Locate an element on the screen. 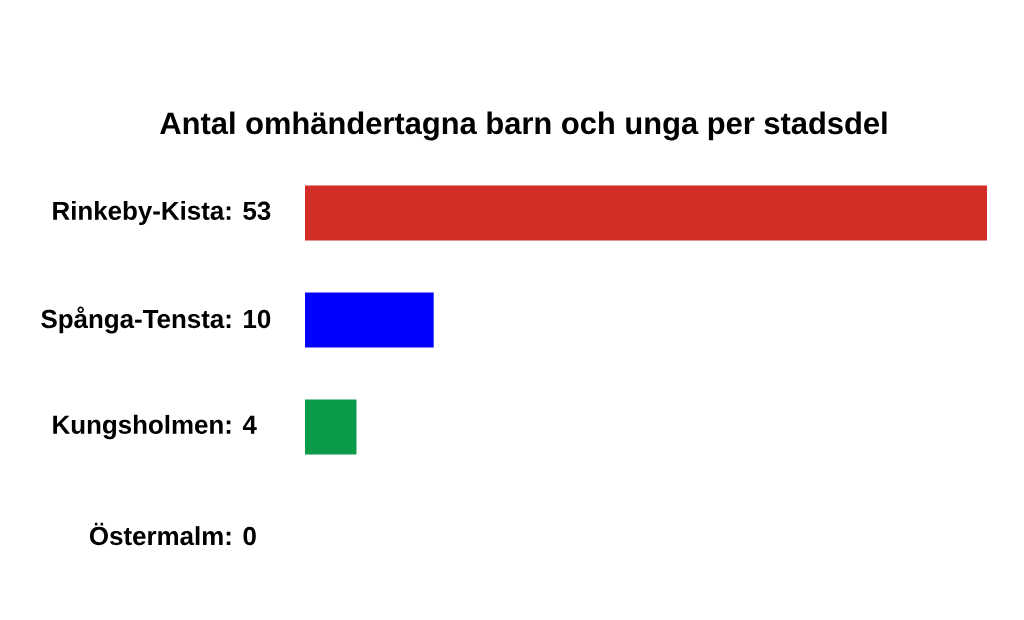  data-label: : 10 is located at coordinates (248, 319).